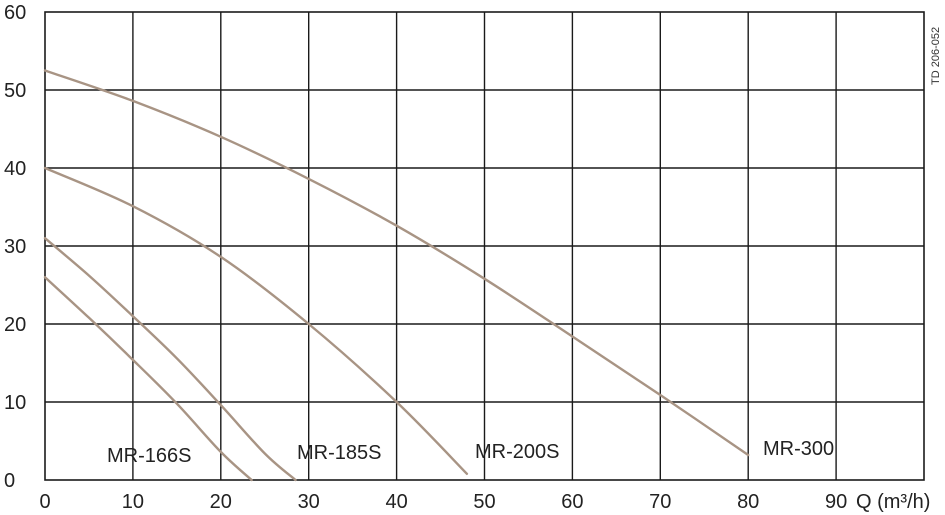 This screenshot has width=945, height=515. Describe the element at coordinates (9, 481) in the screenshot. I see `y-tick-label: 0` at that location.